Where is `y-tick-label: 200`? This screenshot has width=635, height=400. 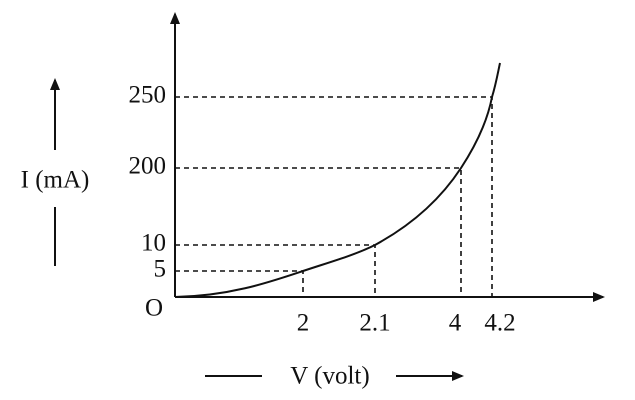
y-tick-label: 200 is located at coordinates (148, 166).